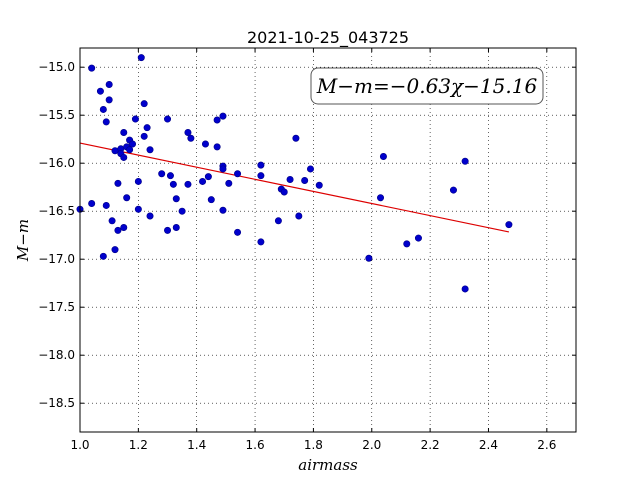 Image resolution: width=640 pixels, height=480 pixels. Describe the element at coordinates (328, 38) in the screenshot. I see `chart-title: 2021-10-25_043725` at that location.